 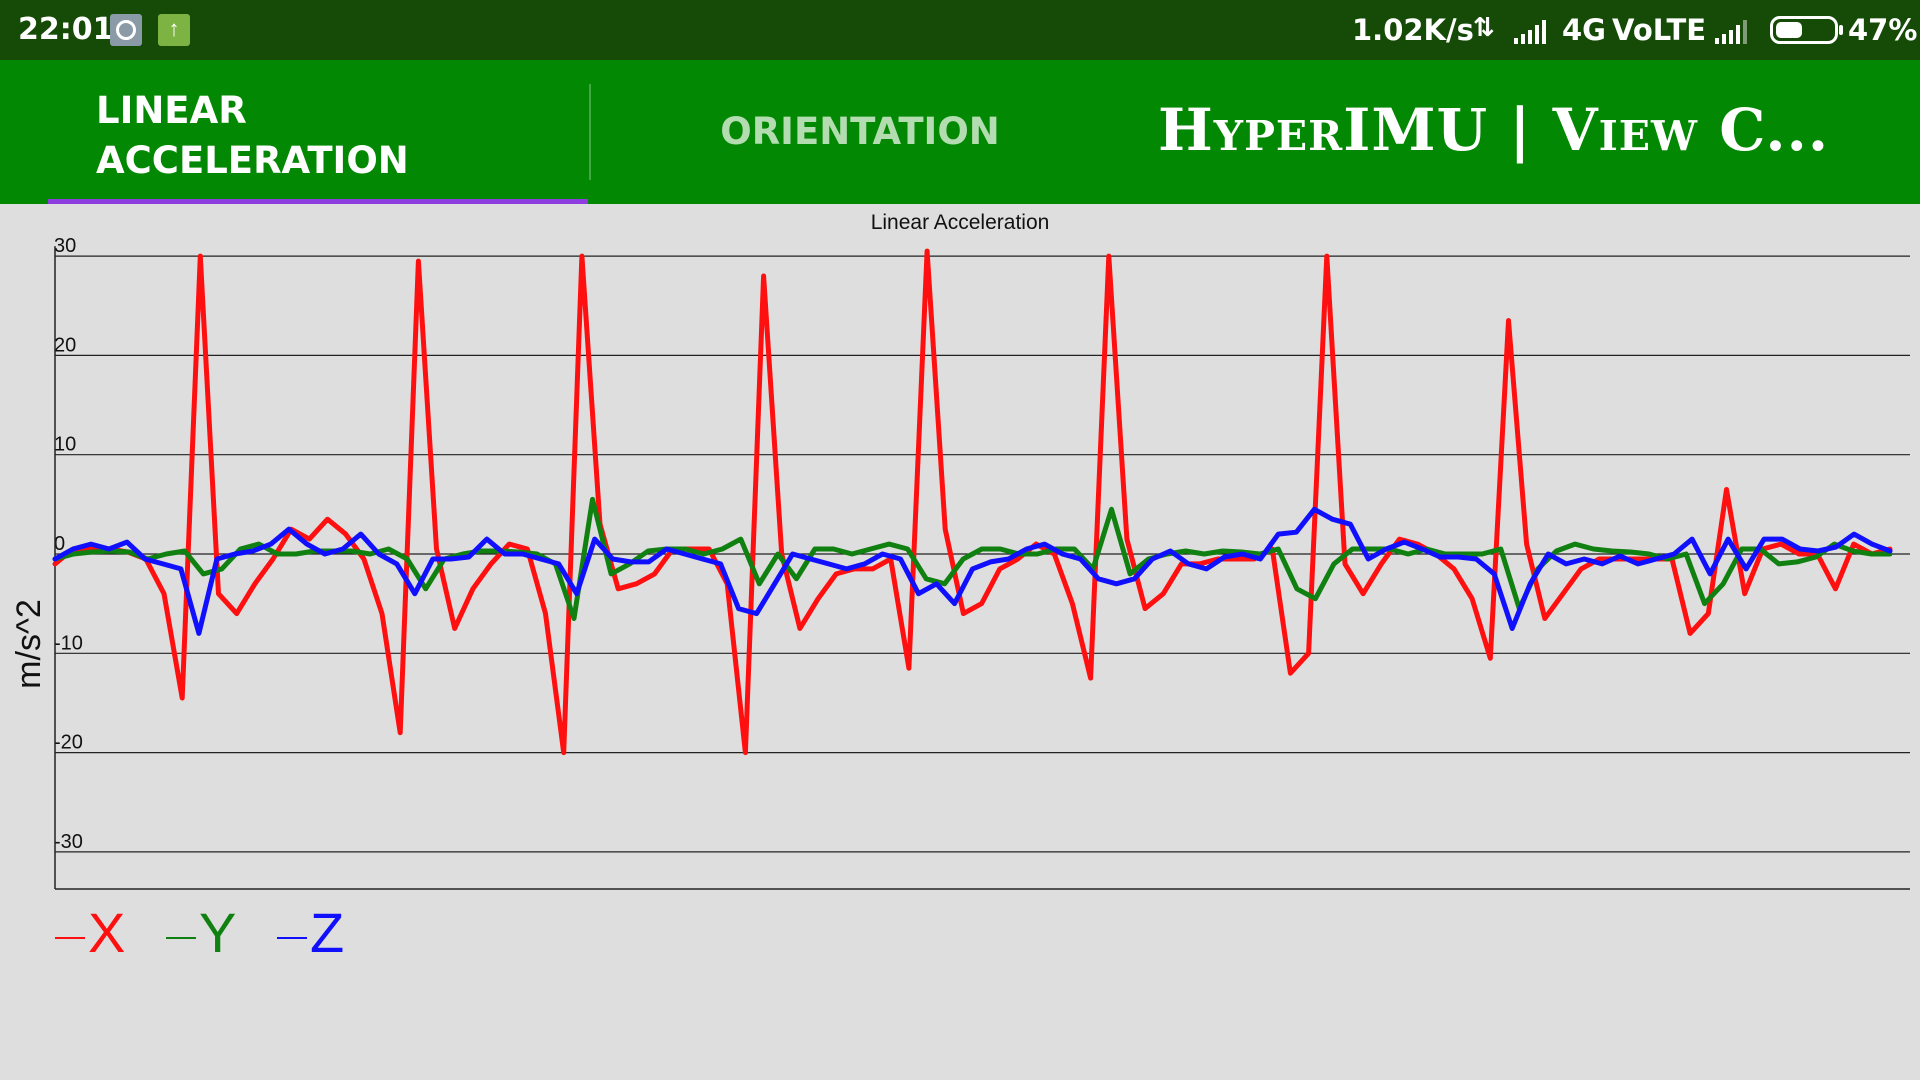 What do you see at coordinates (65, 345) in the screenshot?
I see `y-tick-label: 20` at bounding box center [65, 345].